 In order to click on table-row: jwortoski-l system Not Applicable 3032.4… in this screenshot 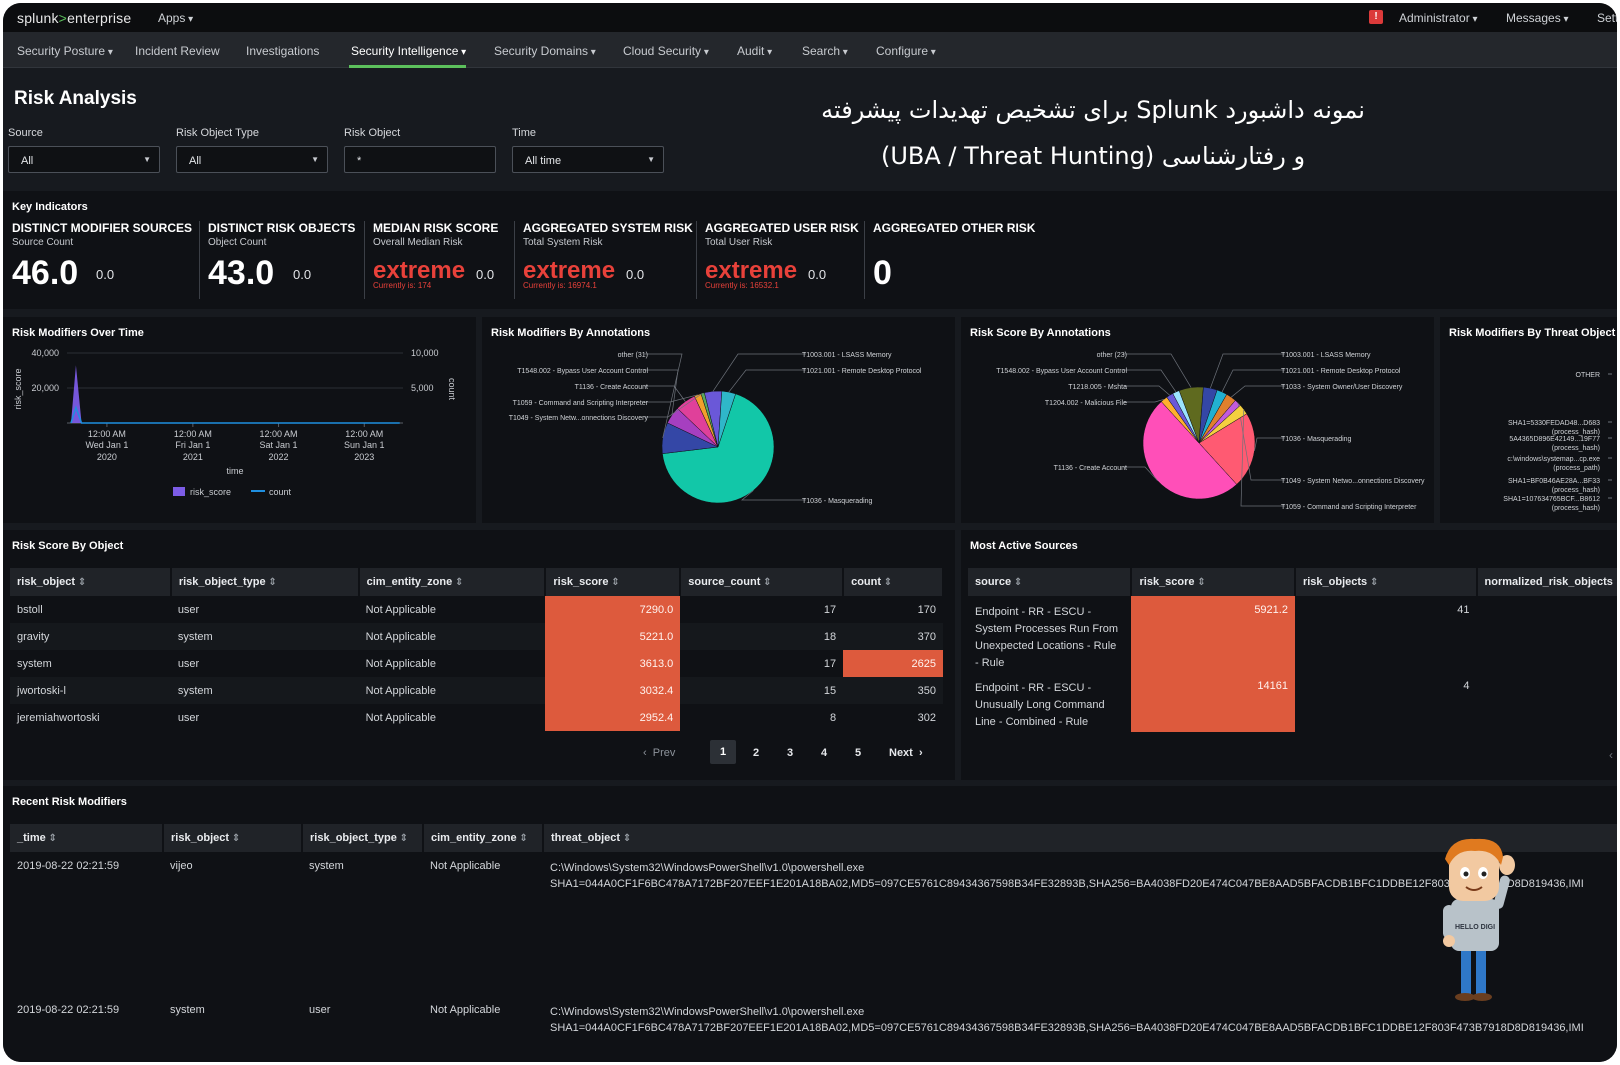, I will do `click(476, 690)`.